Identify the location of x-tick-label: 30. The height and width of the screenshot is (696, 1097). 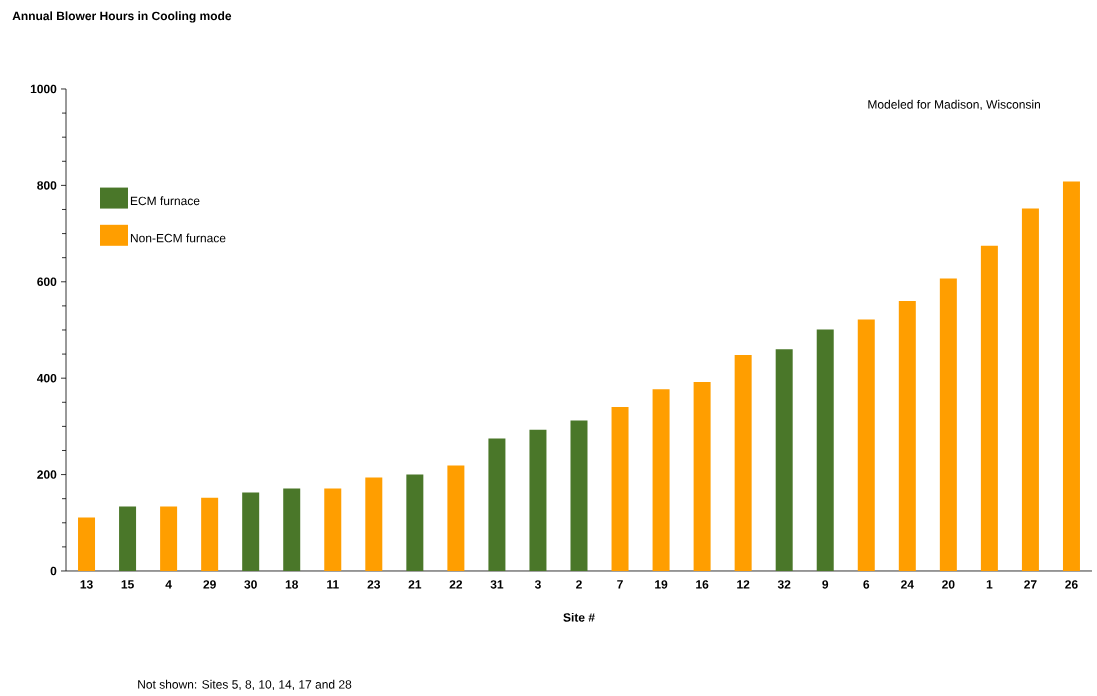
(250, 584).